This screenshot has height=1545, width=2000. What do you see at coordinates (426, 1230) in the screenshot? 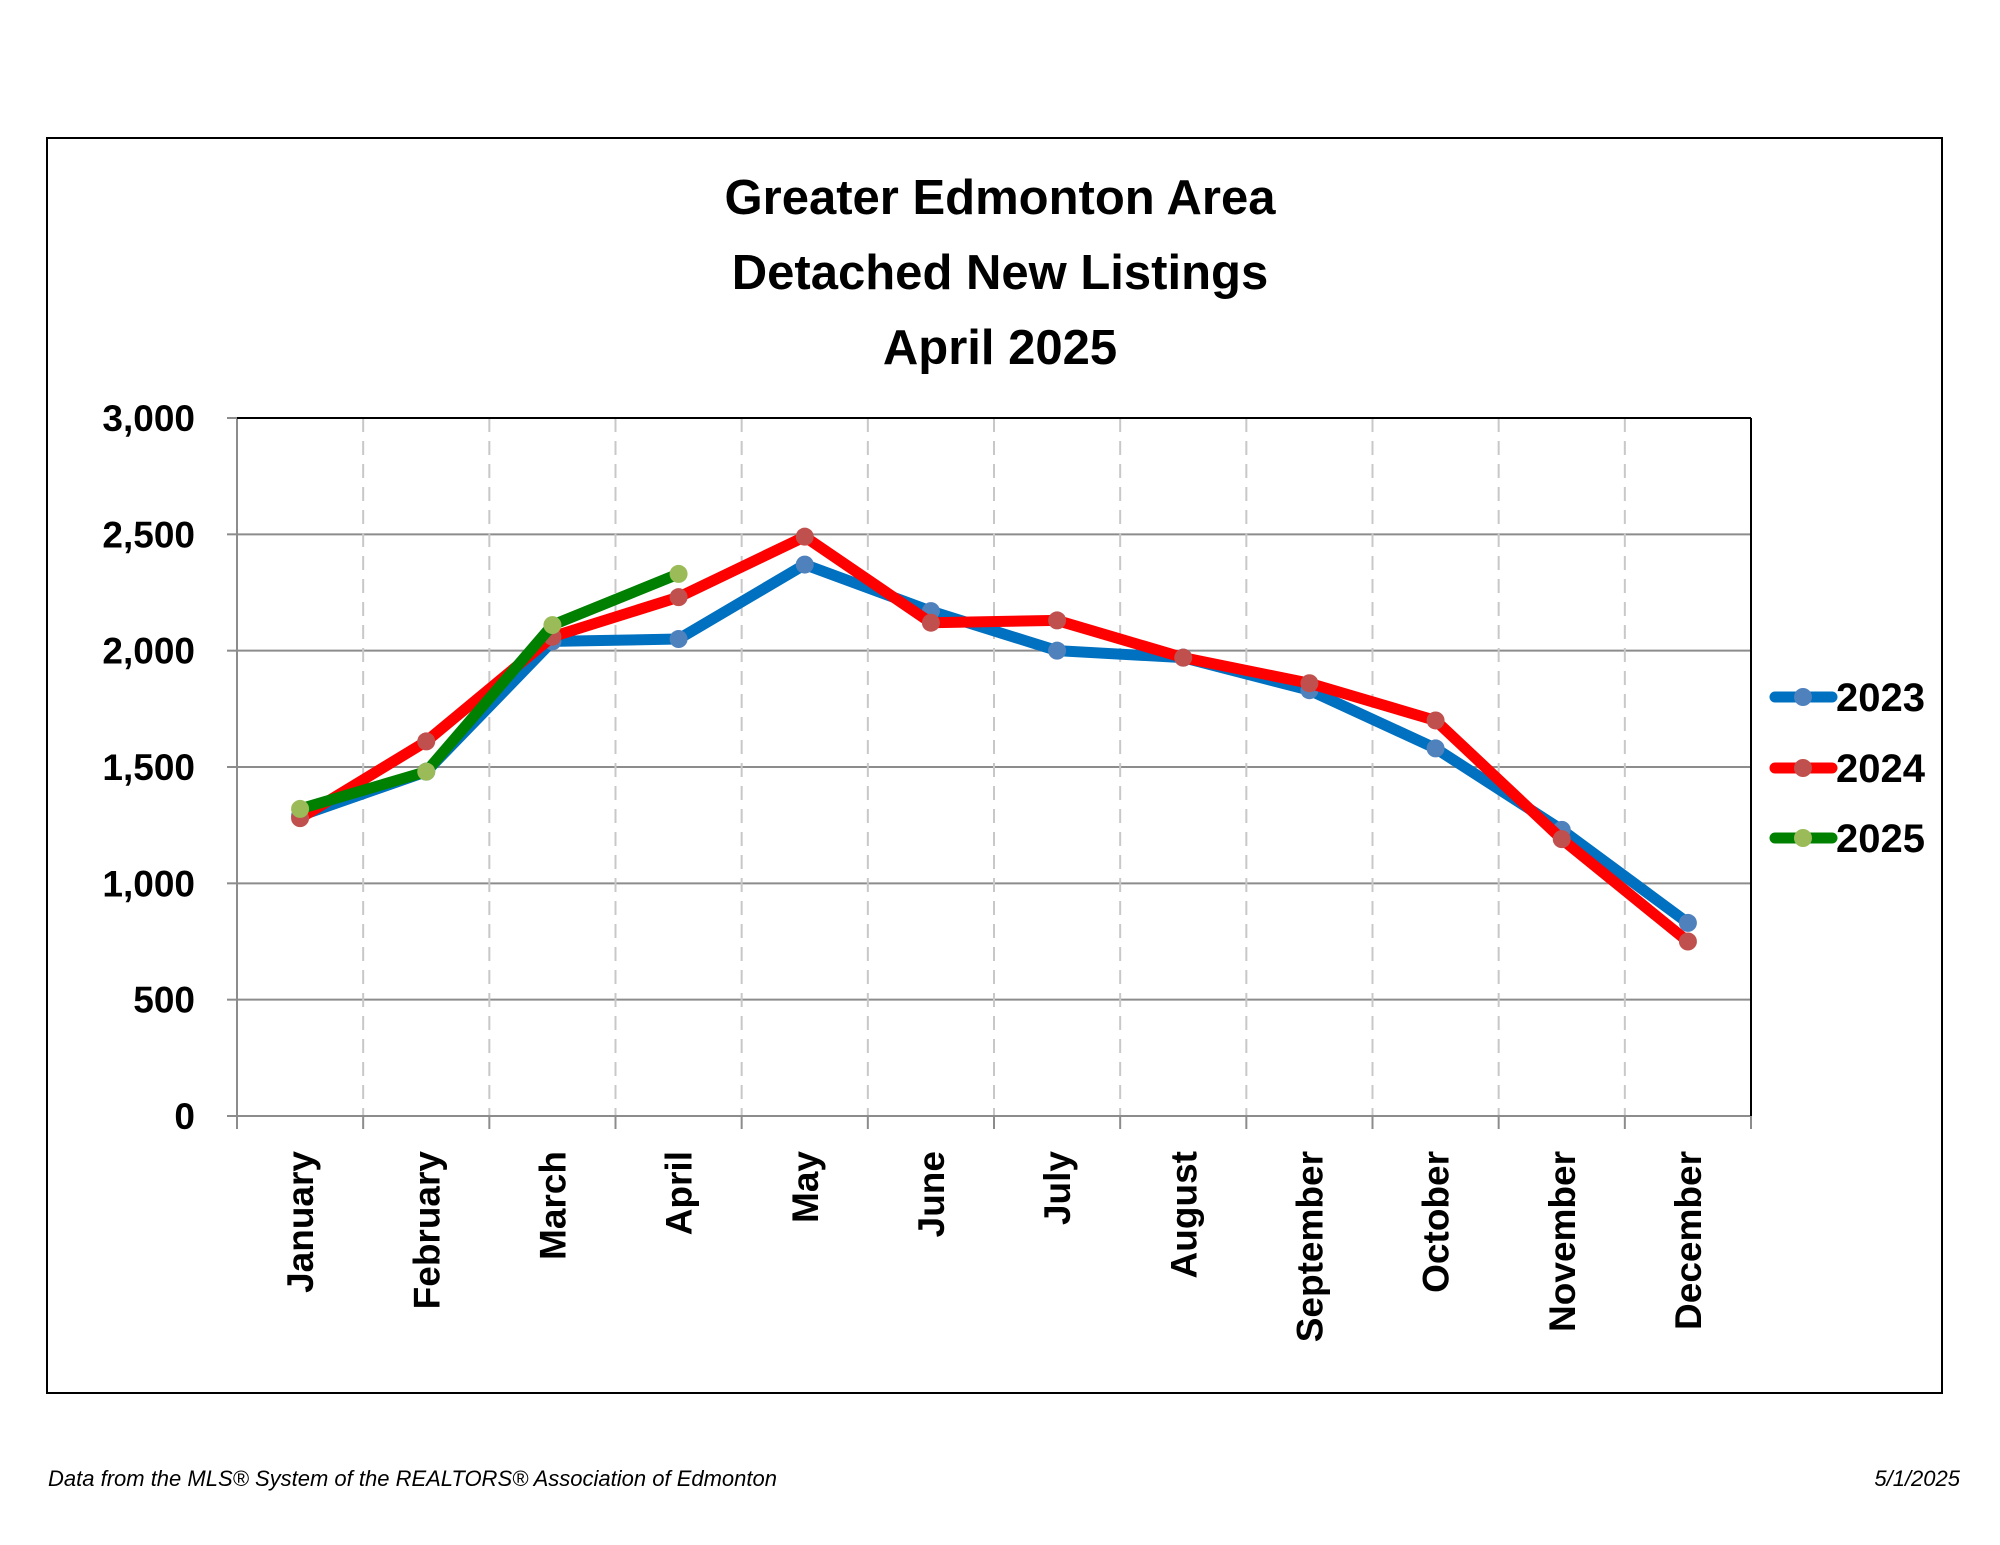
I see `x-tick-label: February` at bounding box center [426, 1230].